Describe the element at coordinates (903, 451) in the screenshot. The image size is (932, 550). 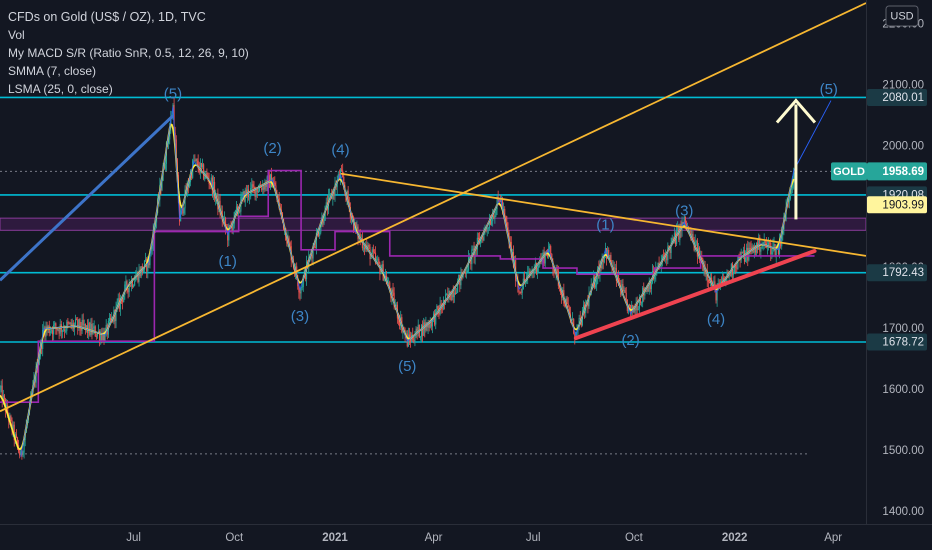
I see `y-tick-label: 1500.00` at that location.